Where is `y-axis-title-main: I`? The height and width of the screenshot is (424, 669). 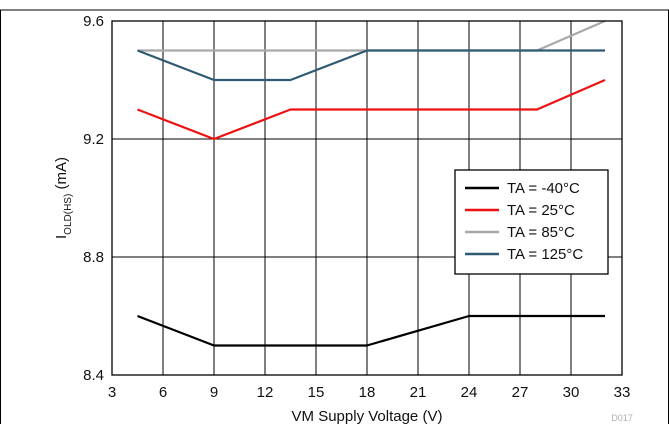
y-axis-title-main: I is located at coordinates (61, 237).